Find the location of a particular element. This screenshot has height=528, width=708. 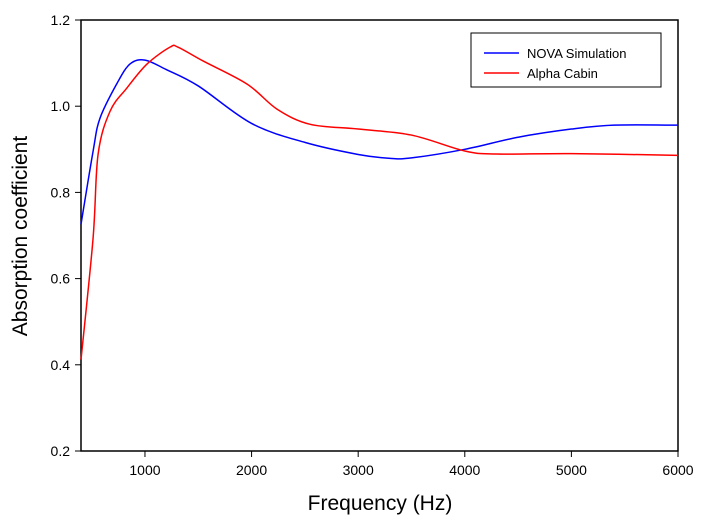

legend-box is located at coordinates (566, 60).